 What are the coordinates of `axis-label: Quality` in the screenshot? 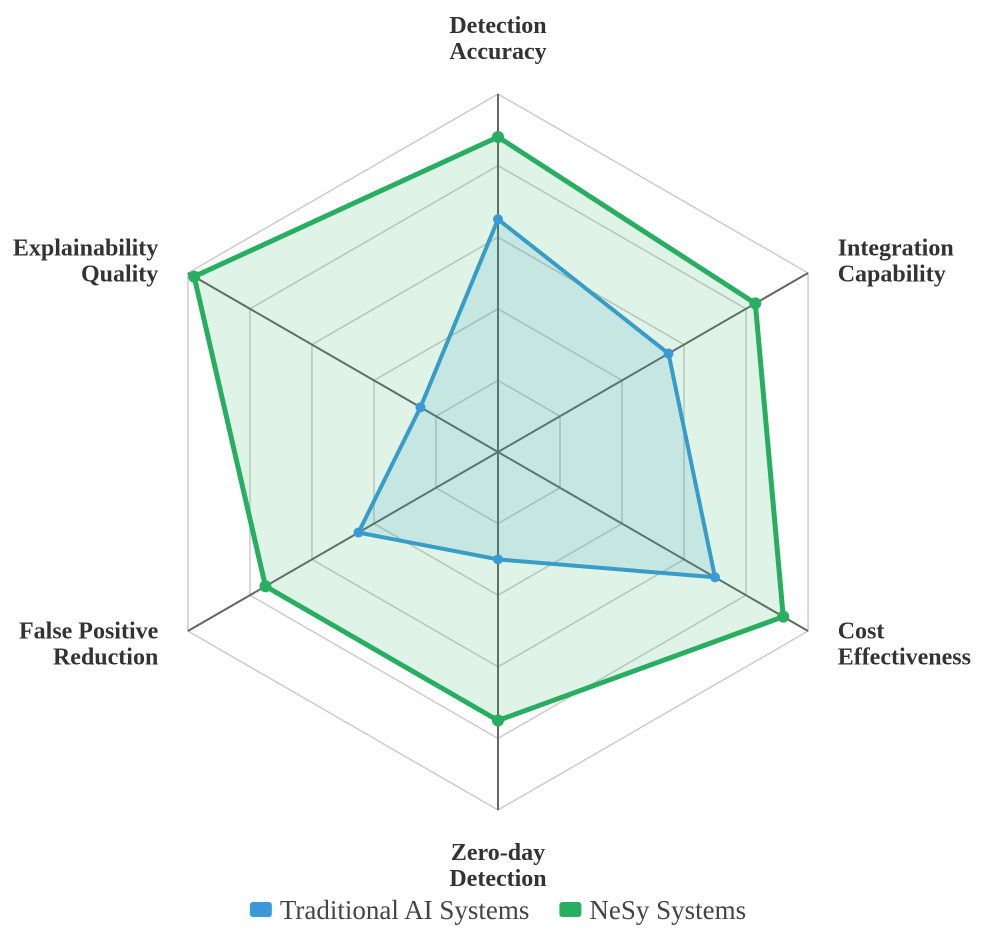 It's located at (119, 275).